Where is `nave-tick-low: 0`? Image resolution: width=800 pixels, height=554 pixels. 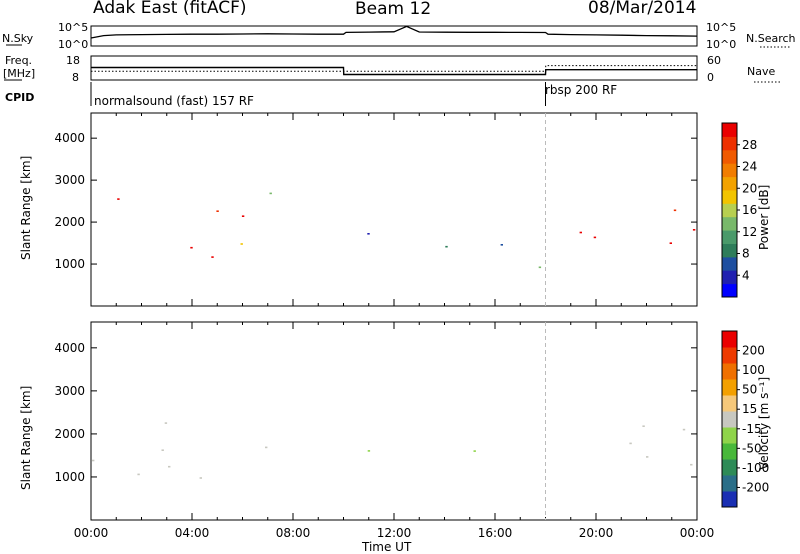 nave-tick-low: 0 is located at coordinates (710, 77).